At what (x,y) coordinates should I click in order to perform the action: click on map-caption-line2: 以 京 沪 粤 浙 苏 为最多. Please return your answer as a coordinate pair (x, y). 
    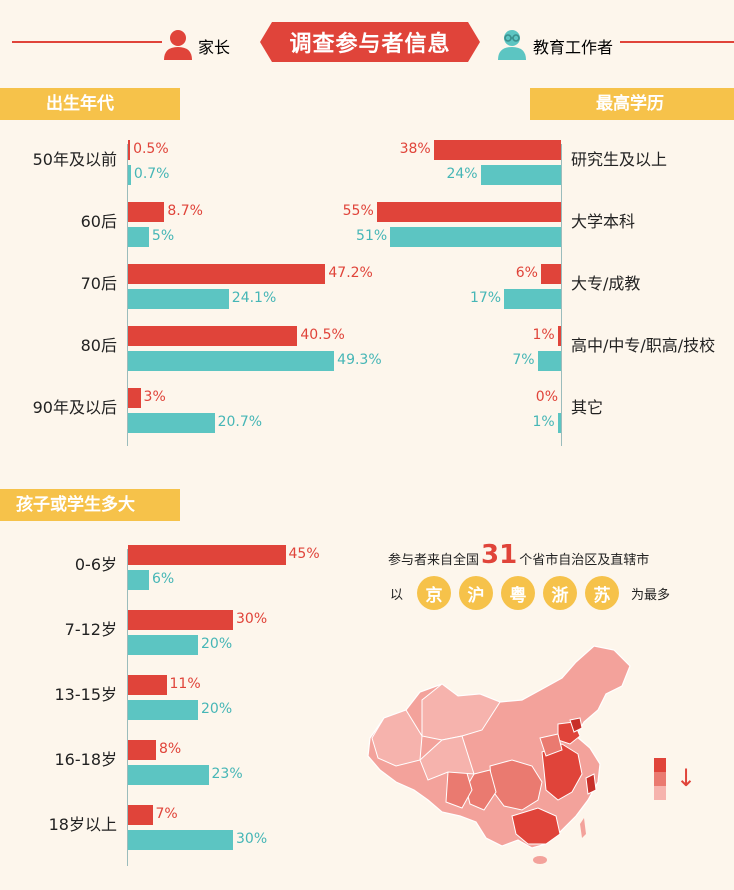
    Looking at the image, I should click on (530, 593).